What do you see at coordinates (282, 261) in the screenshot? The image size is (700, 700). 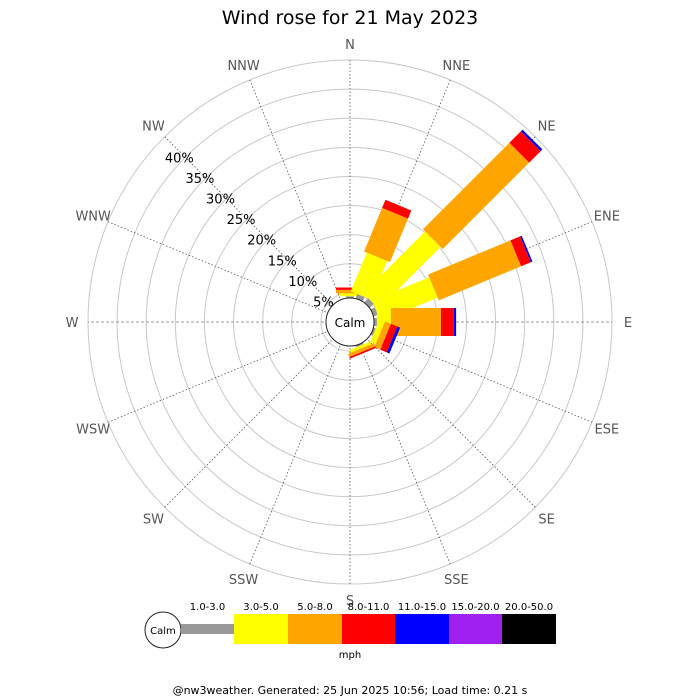 I see `radial-label: 15%` at bounding box center [282, 261].